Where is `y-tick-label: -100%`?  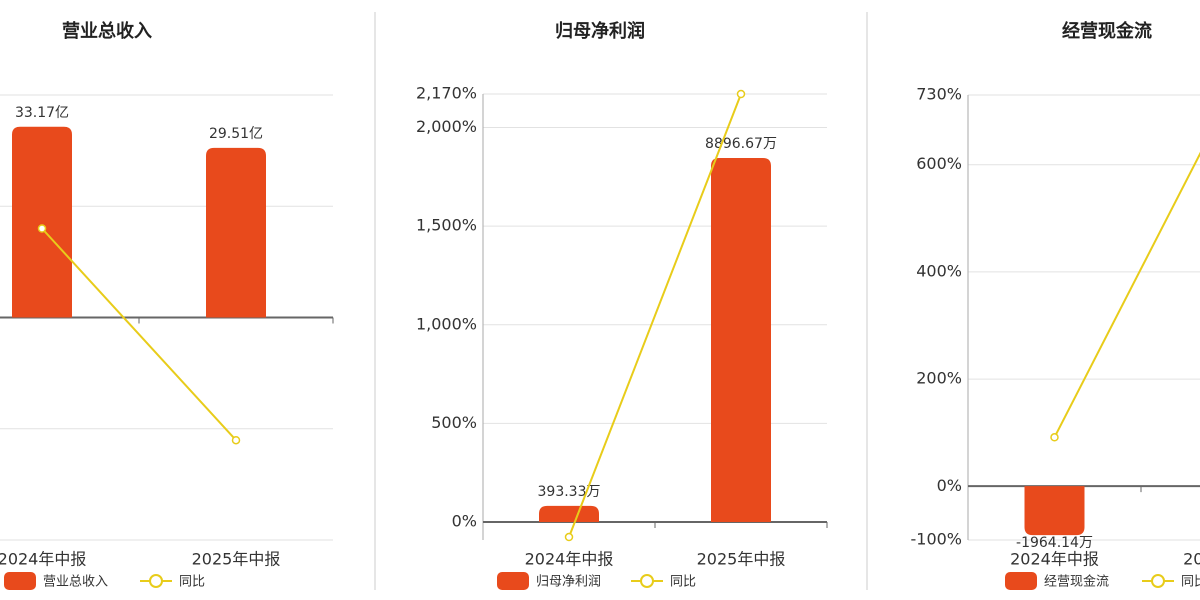 y-tick-label: -100% is located at coordinates (936, 539).